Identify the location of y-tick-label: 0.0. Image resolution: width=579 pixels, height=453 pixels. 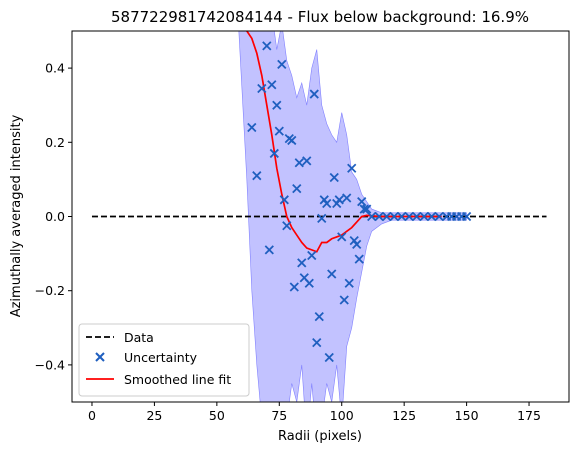
(55, 216).